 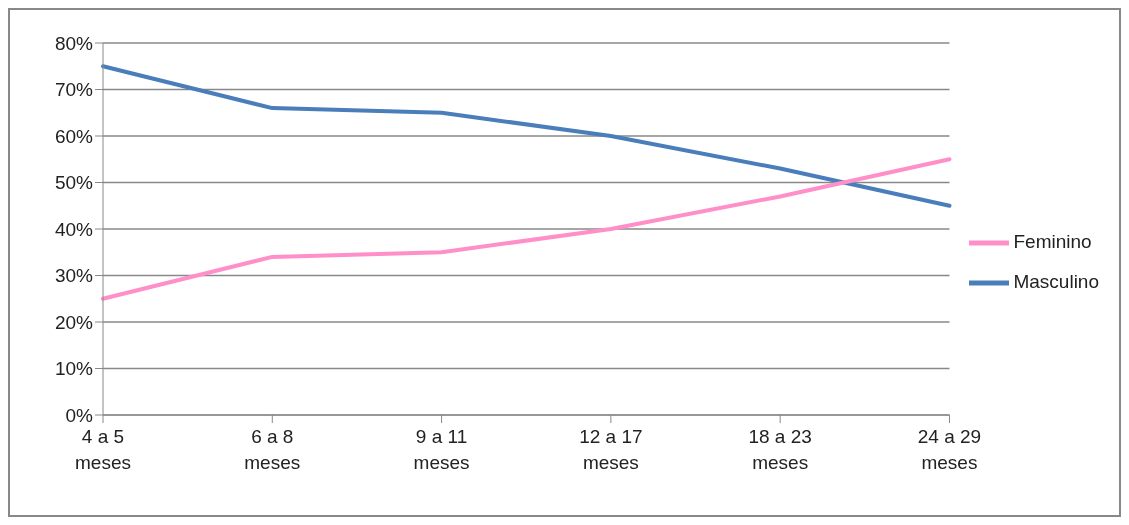 What do you see at coordinates (74, 90) in the screenshot?
I see `y-tick-label: 70%` at bounding box center [74, 90].